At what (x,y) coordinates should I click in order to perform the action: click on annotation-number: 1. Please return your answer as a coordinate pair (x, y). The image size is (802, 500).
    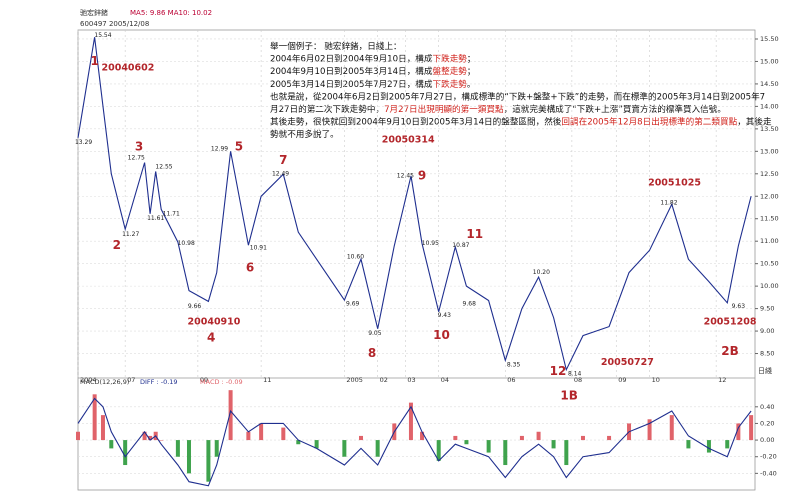
    Looking at the image, I should click on (94, 61).